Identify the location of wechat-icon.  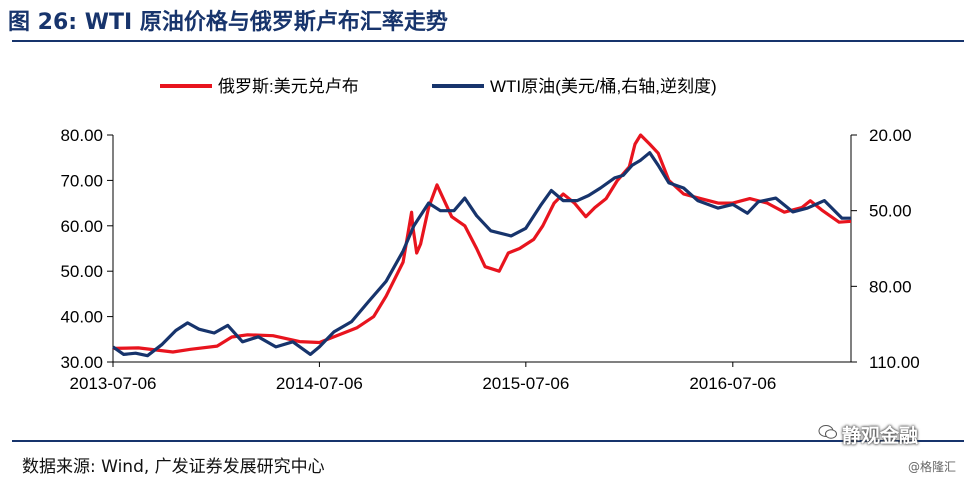
(827, 432).